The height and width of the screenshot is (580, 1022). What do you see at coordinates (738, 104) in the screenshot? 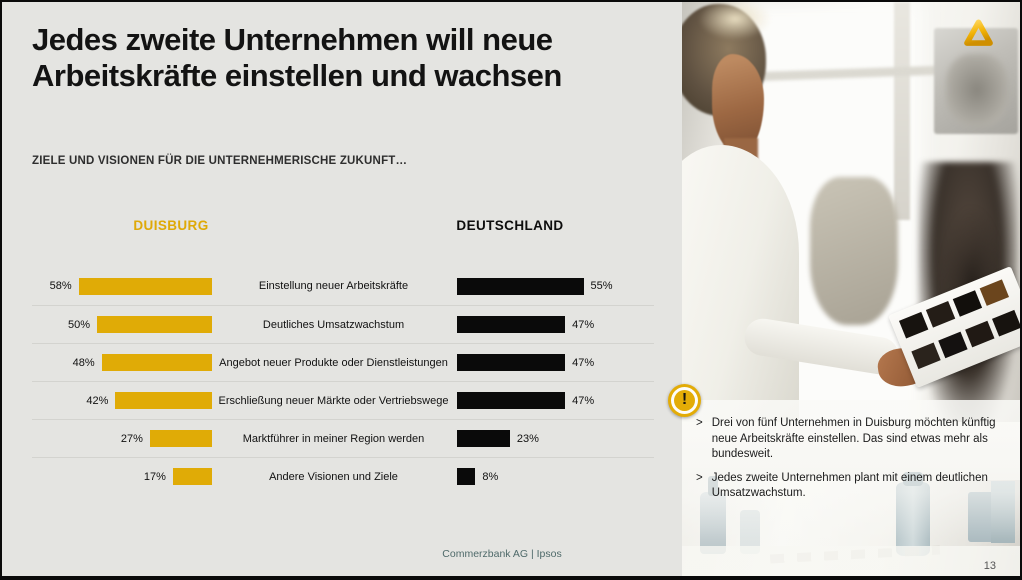
I see `photo-man-face` at bounding box center [738, 104].